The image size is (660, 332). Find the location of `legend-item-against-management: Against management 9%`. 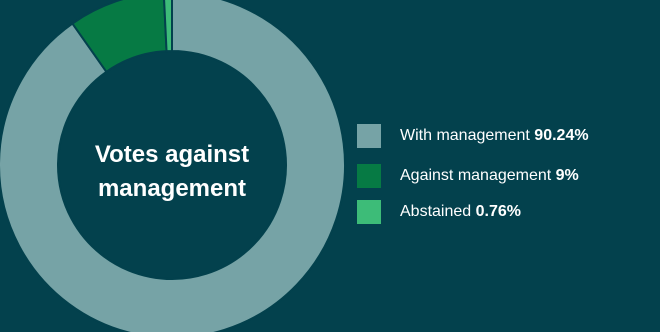

legend-item-against-management: Against management 9% is located at coordinates (468, 176).